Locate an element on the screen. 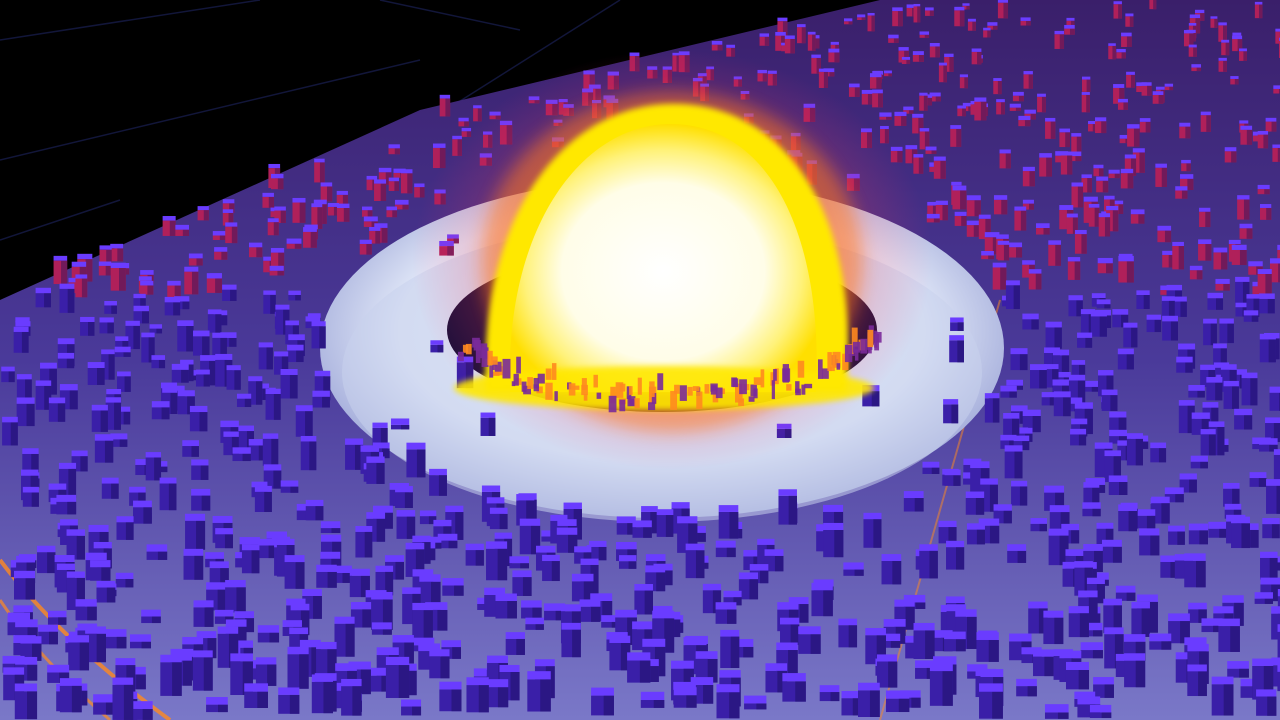 This screenshot has height=720, width=1280. fireball-core is located at coordinates (663, 257).